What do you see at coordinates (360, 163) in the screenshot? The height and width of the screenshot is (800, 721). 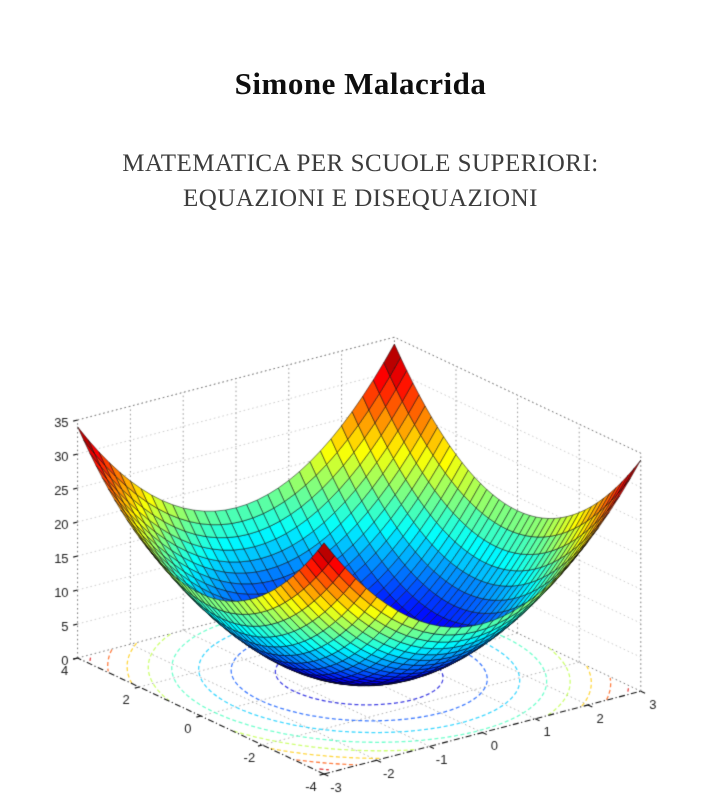 I see `book-title-line1: MATEMATICA PER SCUOLE SUPERIORI:` at bounding box center [360, 163].